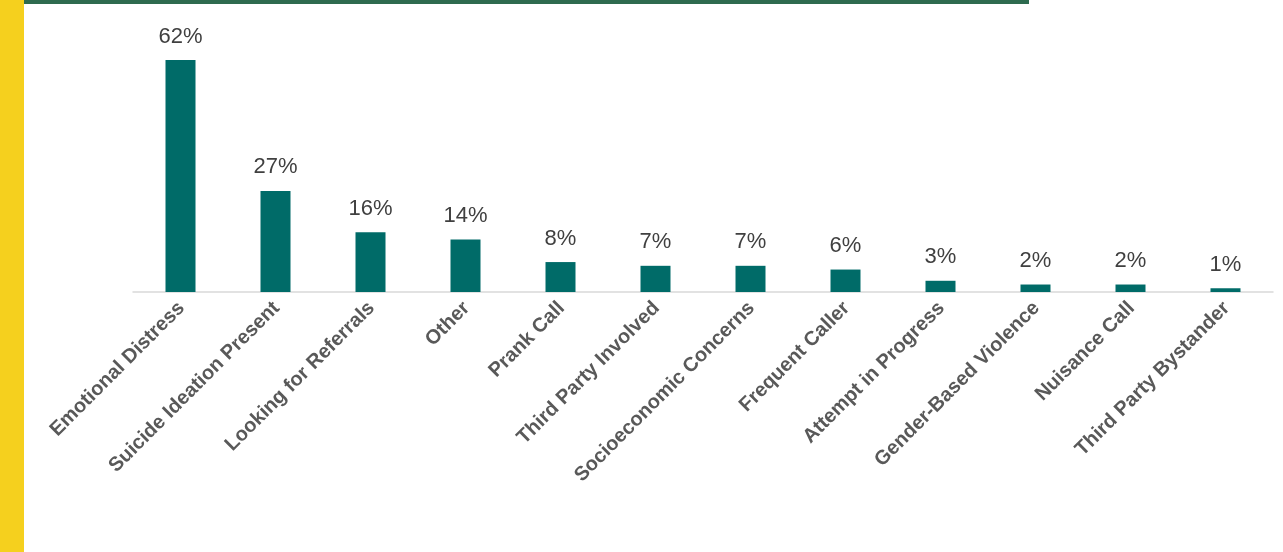  I want to click on data-label: 14%, so click(465, 215).